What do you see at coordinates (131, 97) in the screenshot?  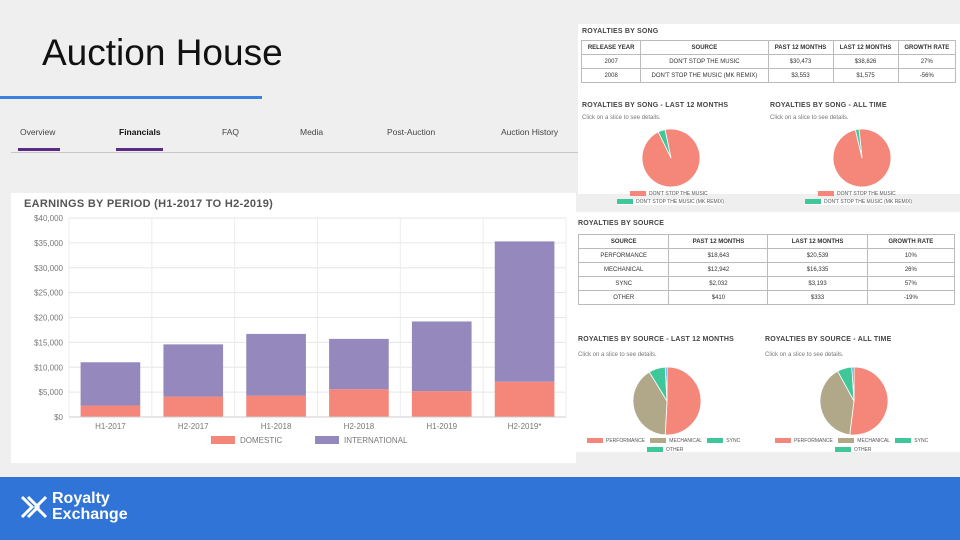 I see `title-underline` at bounding box center [131, 97].